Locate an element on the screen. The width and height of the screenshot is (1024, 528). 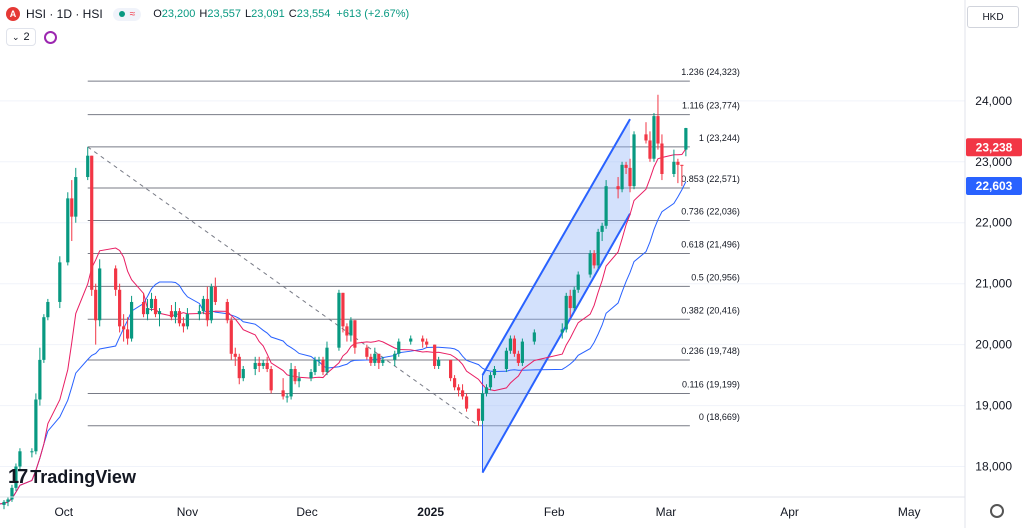
fib-level-label: 1.116 (23,774) is located at coordinates (711, 106).